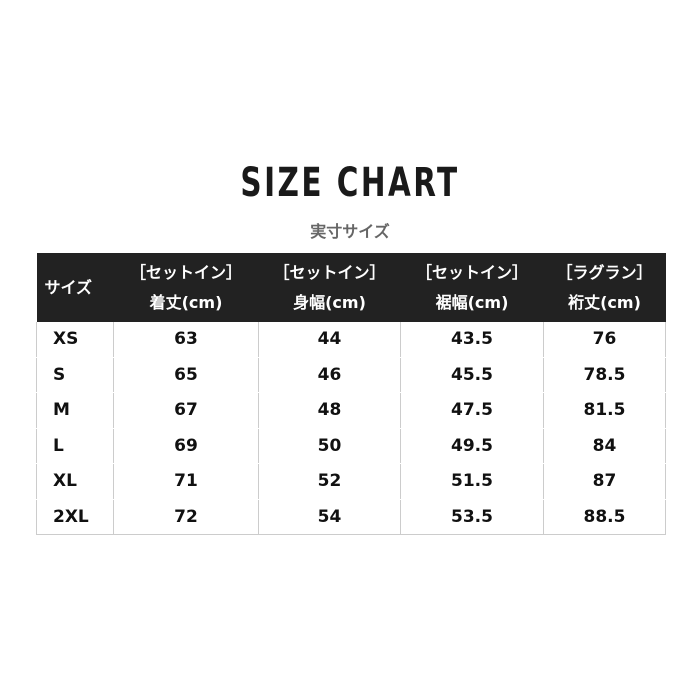 The width and height of the screenshot is (700, 700). I want to click on value-cell: 51.5, so click(472, 481).